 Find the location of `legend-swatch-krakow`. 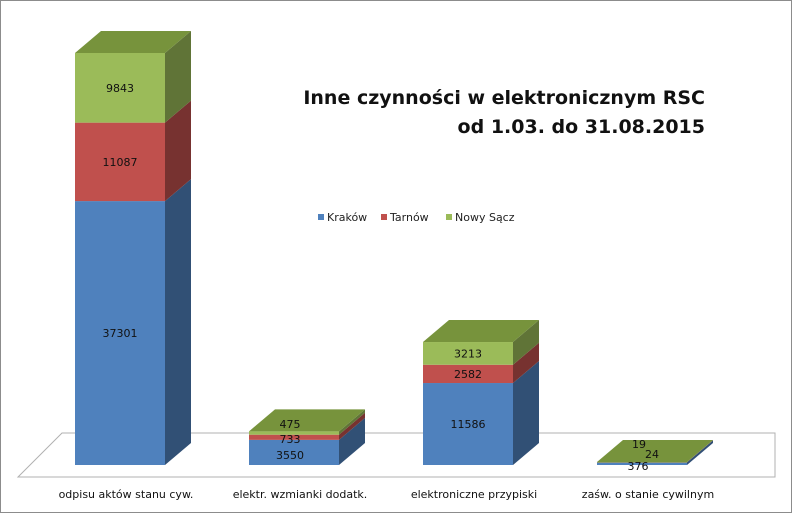

legend-swatch-krakow is located at coordinates (321, 217).